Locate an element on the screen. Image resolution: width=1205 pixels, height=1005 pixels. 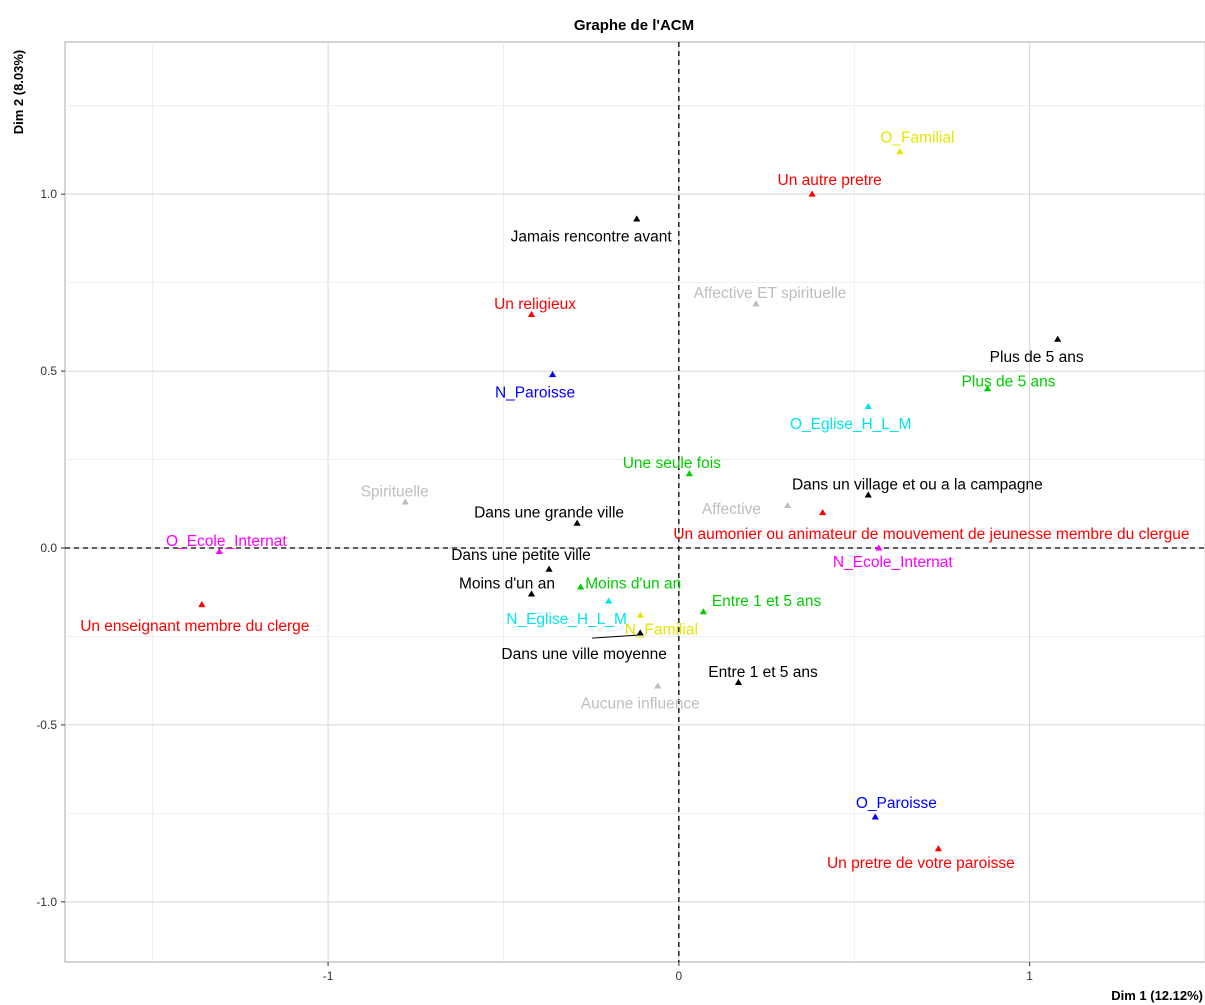
point-label: N_Ecole_Internat is located at coordinates (893, 562).